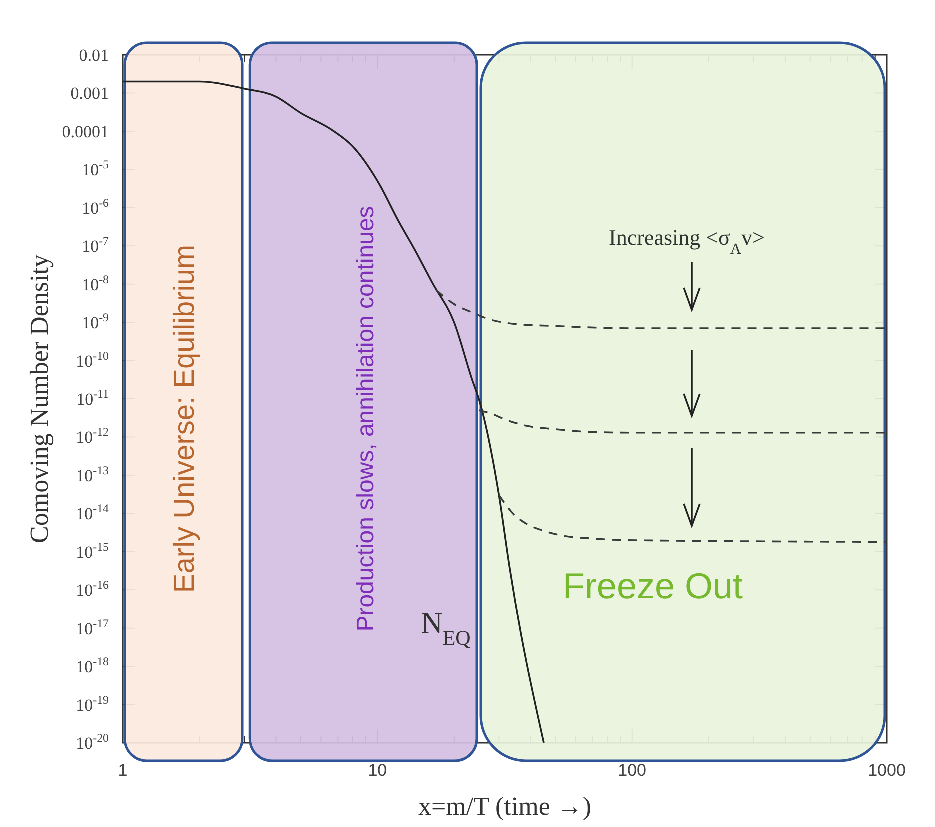  Describe the element at coordinates (93, 551) in the screenshot. I see `y-tick-label: 10$^{-15}$` at that location.